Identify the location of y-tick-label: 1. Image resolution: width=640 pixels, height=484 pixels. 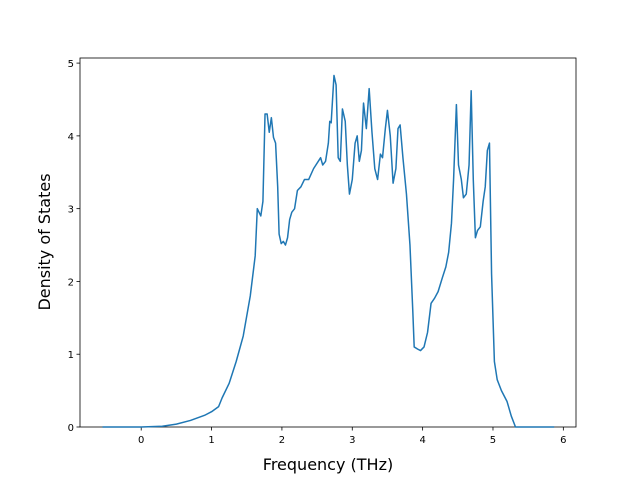
(71, 355).